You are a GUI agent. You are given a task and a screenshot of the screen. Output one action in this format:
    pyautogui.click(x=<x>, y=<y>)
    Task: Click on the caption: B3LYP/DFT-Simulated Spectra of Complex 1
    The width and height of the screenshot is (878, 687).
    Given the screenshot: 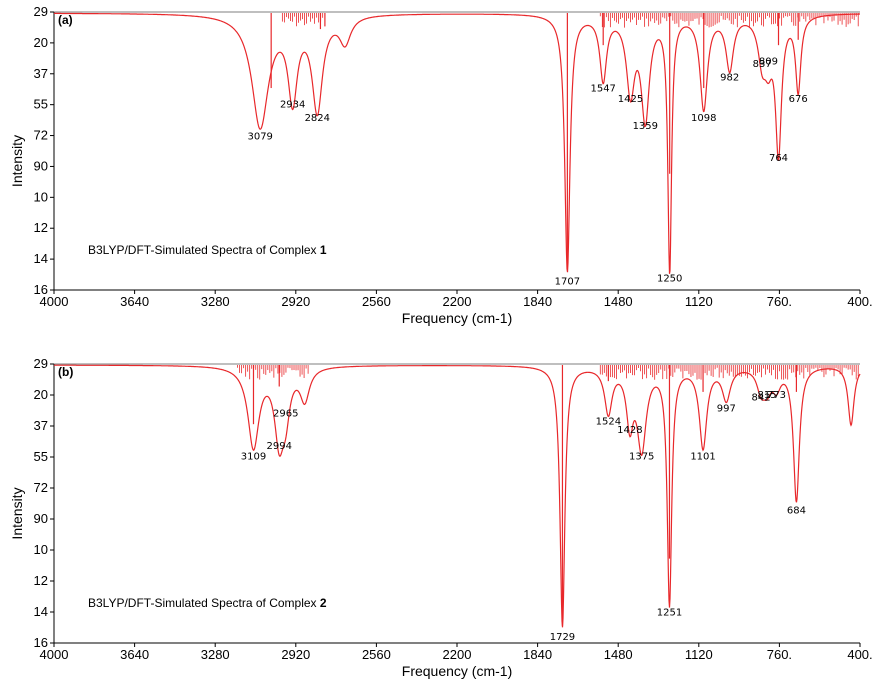 What is the action you would take?
    pyautogui.click(x=207, y=250)
    